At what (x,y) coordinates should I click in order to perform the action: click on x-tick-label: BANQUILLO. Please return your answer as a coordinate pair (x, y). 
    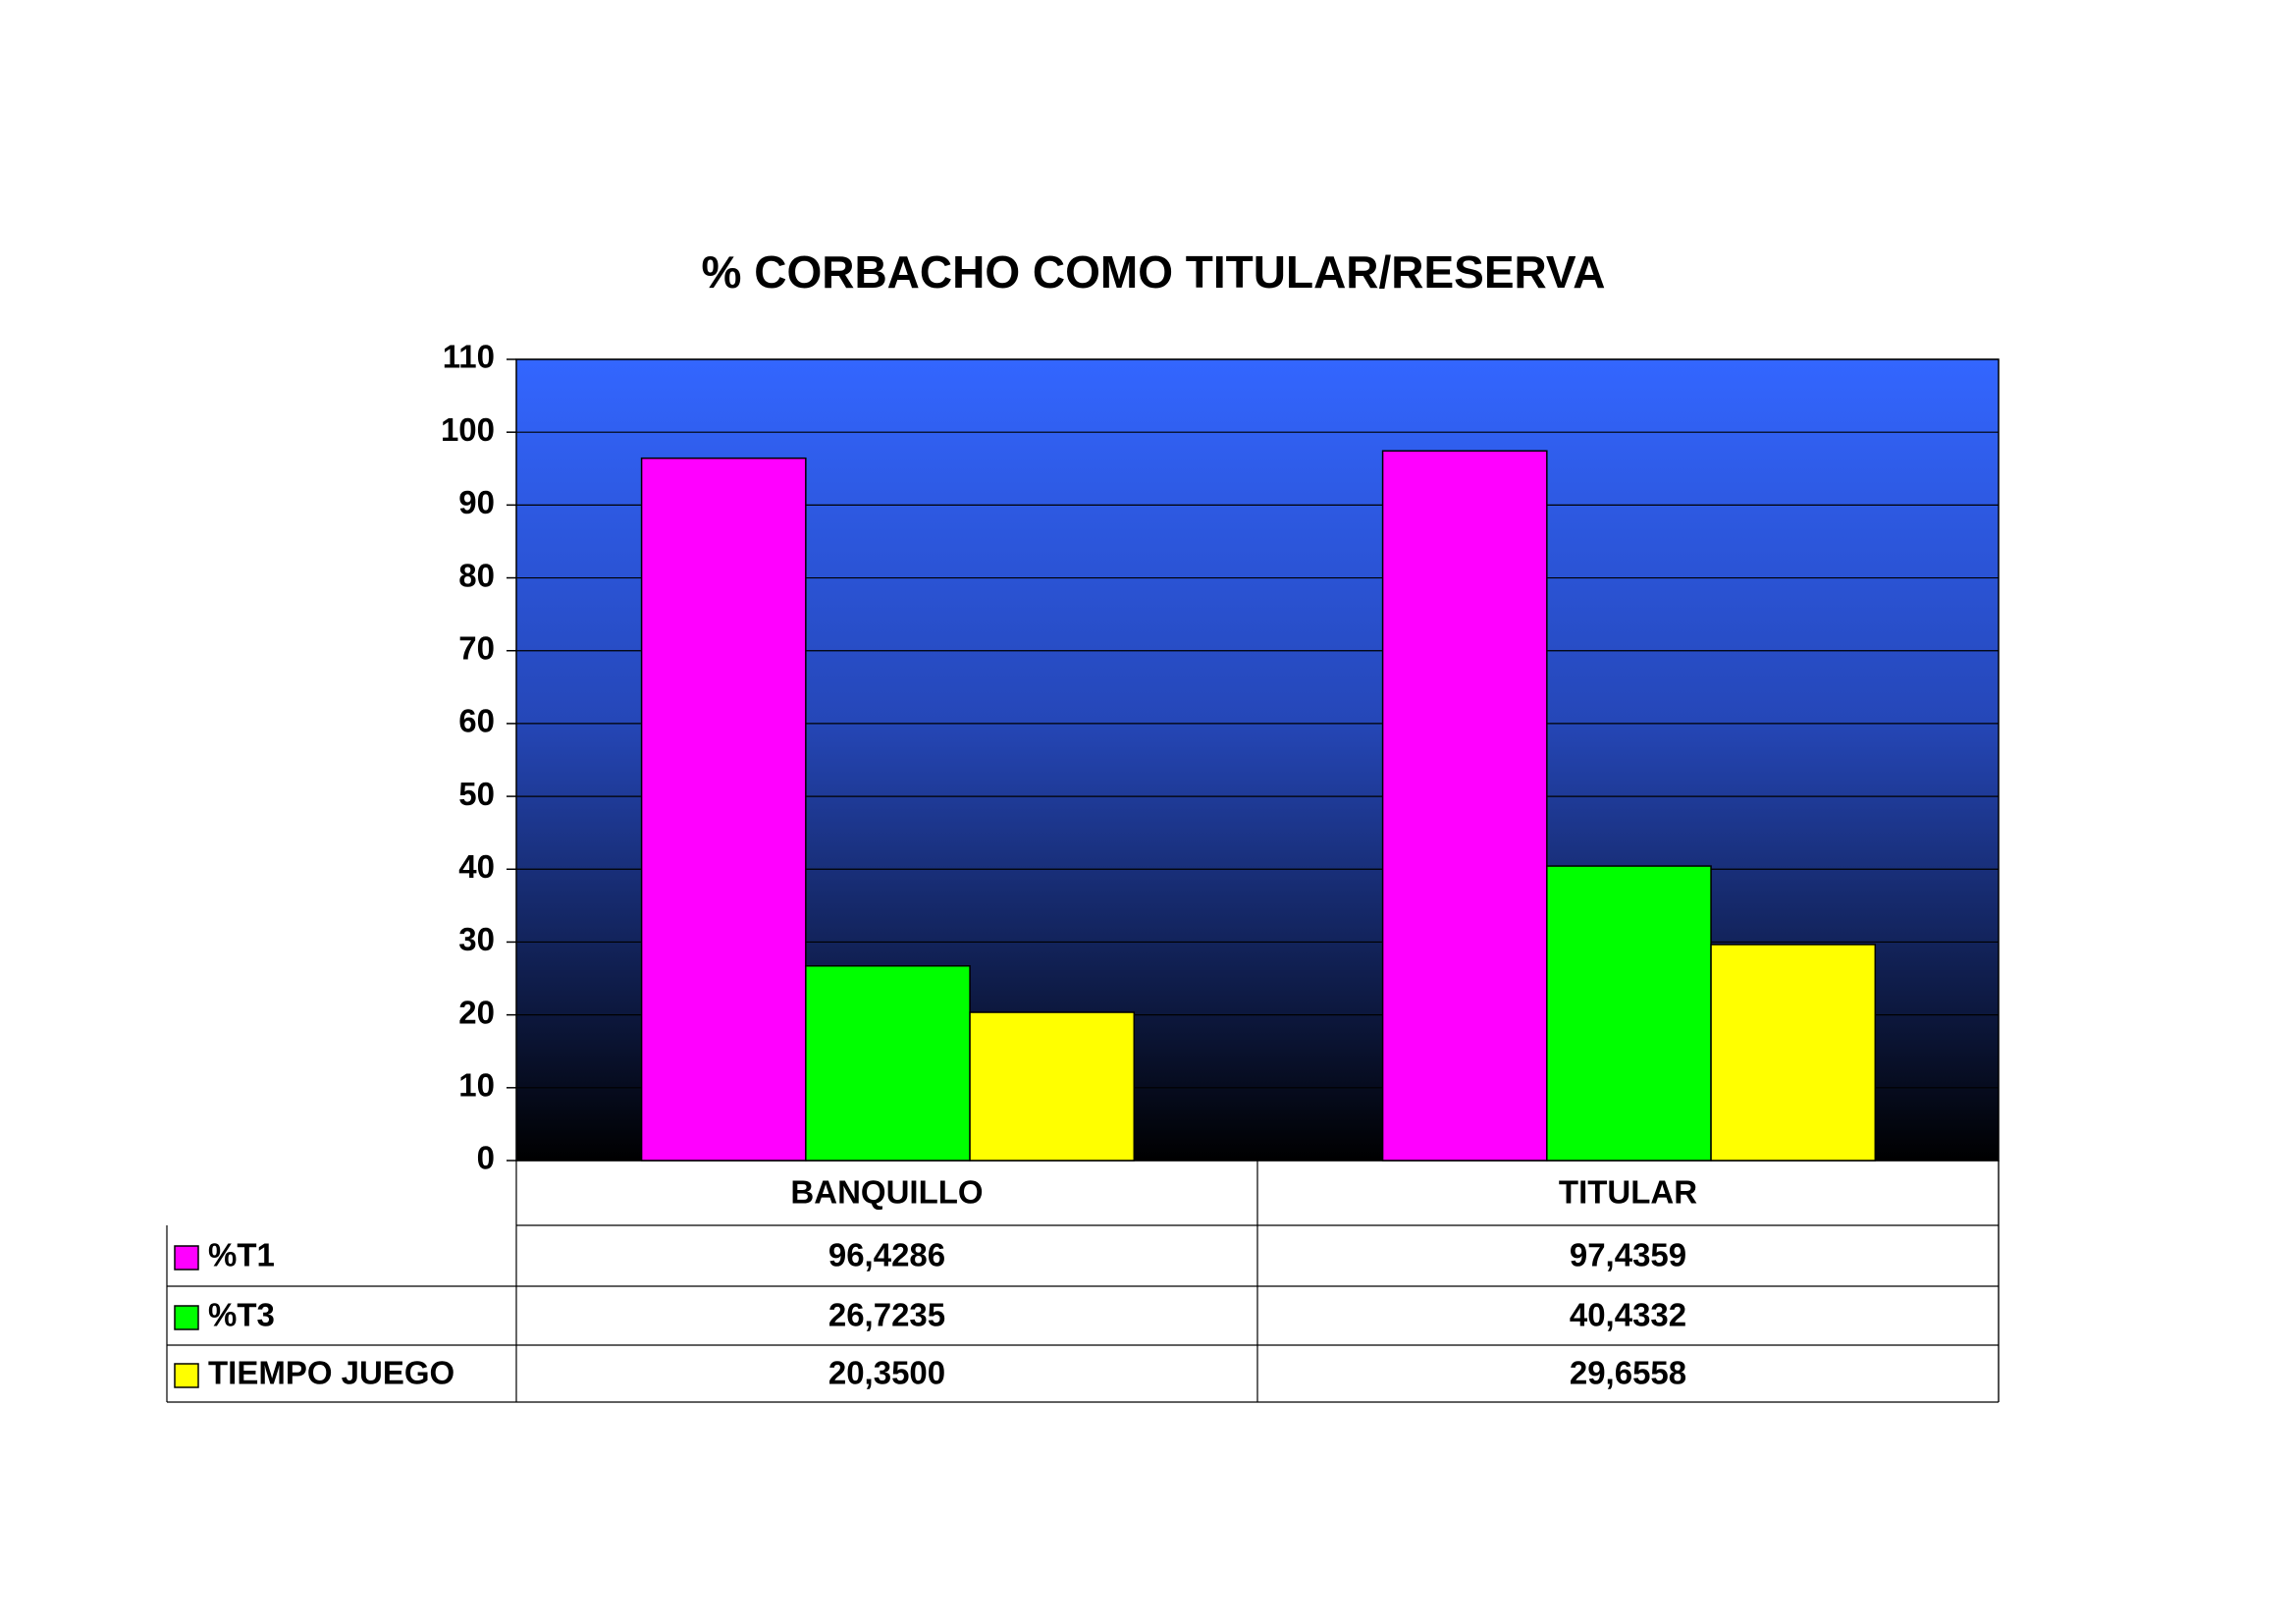
    Looking at the image, I should click on (886, 1192).